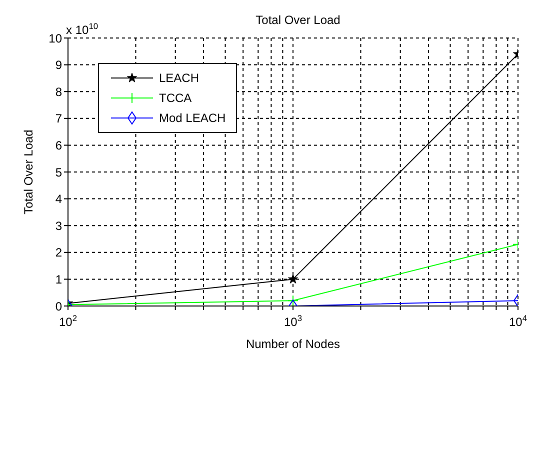 Image resolution: width=538 pixels, height=450 pixels. I want to click on y-tick-label: 2, so click(58, 253).